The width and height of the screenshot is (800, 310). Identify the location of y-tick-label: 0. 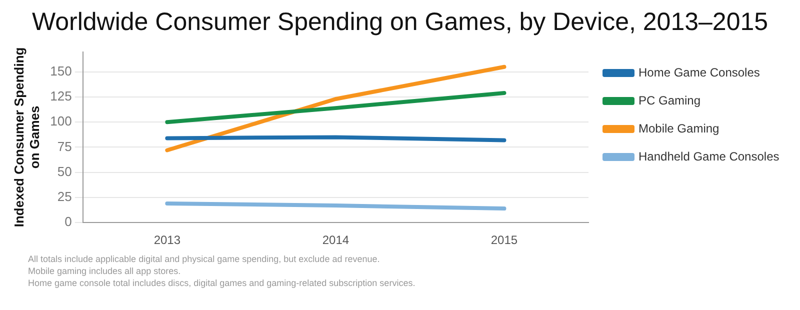
(68, 222).